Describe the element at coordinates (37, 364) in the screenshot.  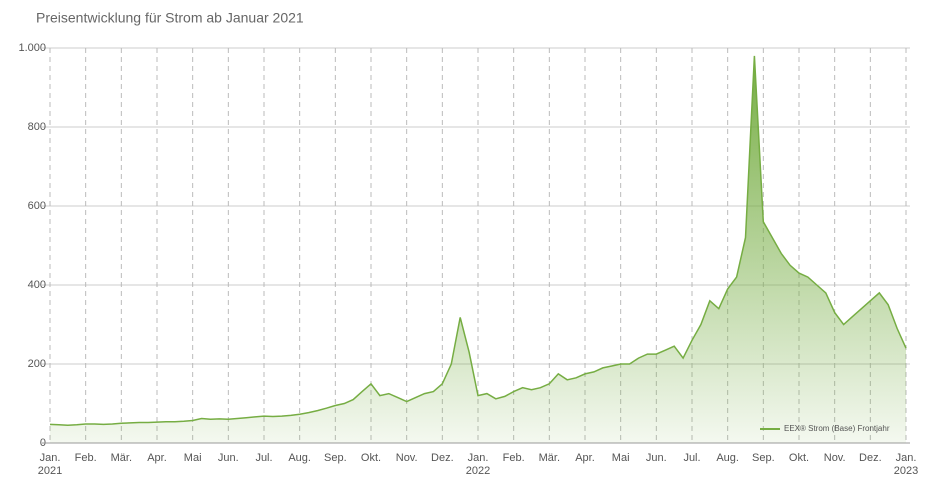
I see `y-tick-label: 200` at that location.